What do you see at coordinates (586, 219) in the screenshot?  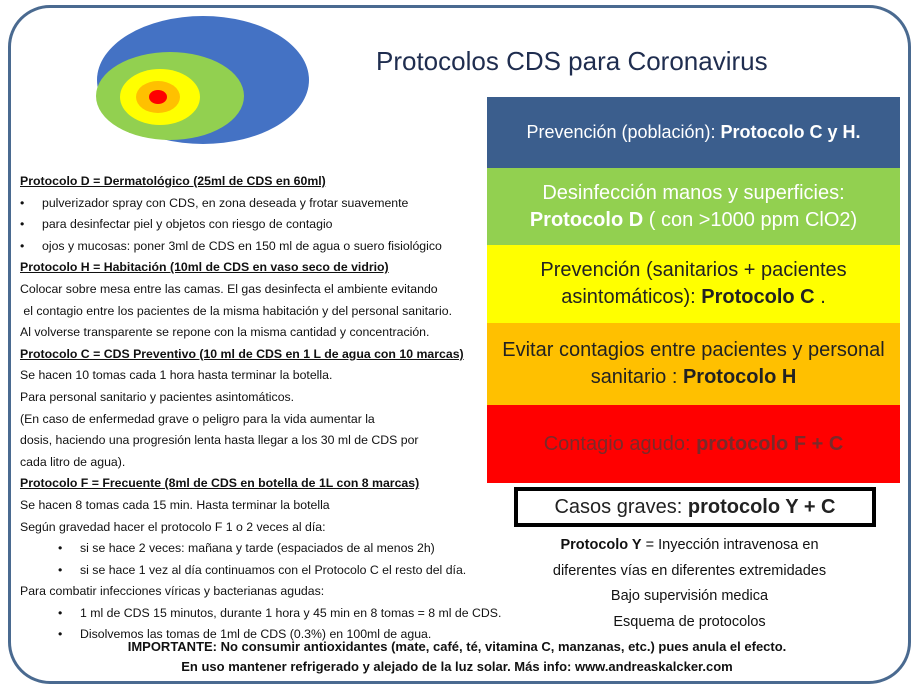 I see `box-protocol: Protocolo D` at bounding box center [586, 219].